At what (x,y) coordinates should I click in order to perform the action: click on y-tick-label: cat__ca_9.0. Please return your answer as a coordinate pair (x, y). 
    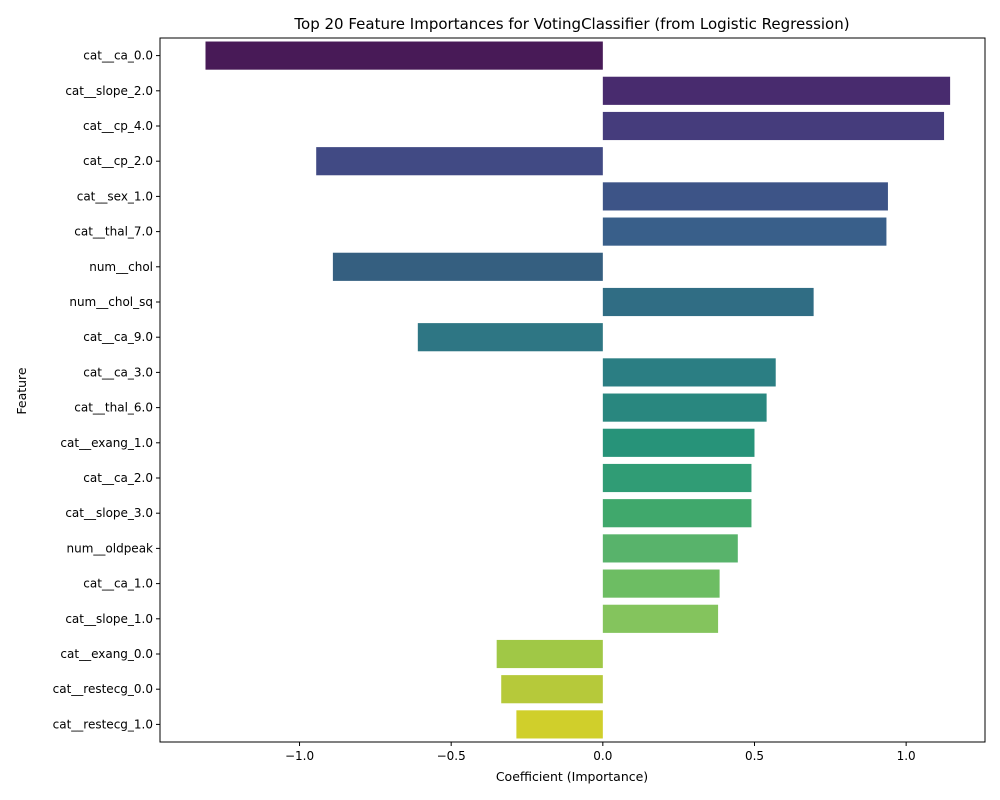
    Looking at the image, I should click on (118, 337).